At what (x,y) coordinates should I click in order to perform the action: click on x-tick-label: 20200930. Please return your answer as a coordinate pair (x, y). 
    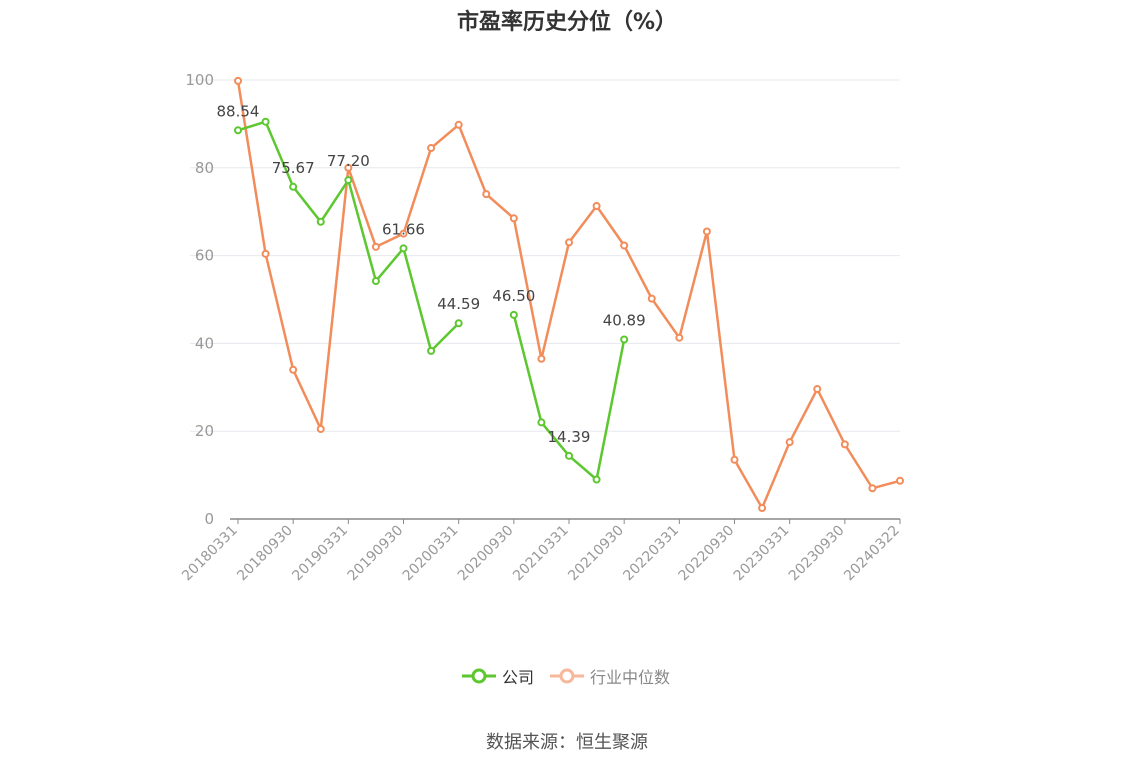
    Looking at the image, I should click on (486, 554).